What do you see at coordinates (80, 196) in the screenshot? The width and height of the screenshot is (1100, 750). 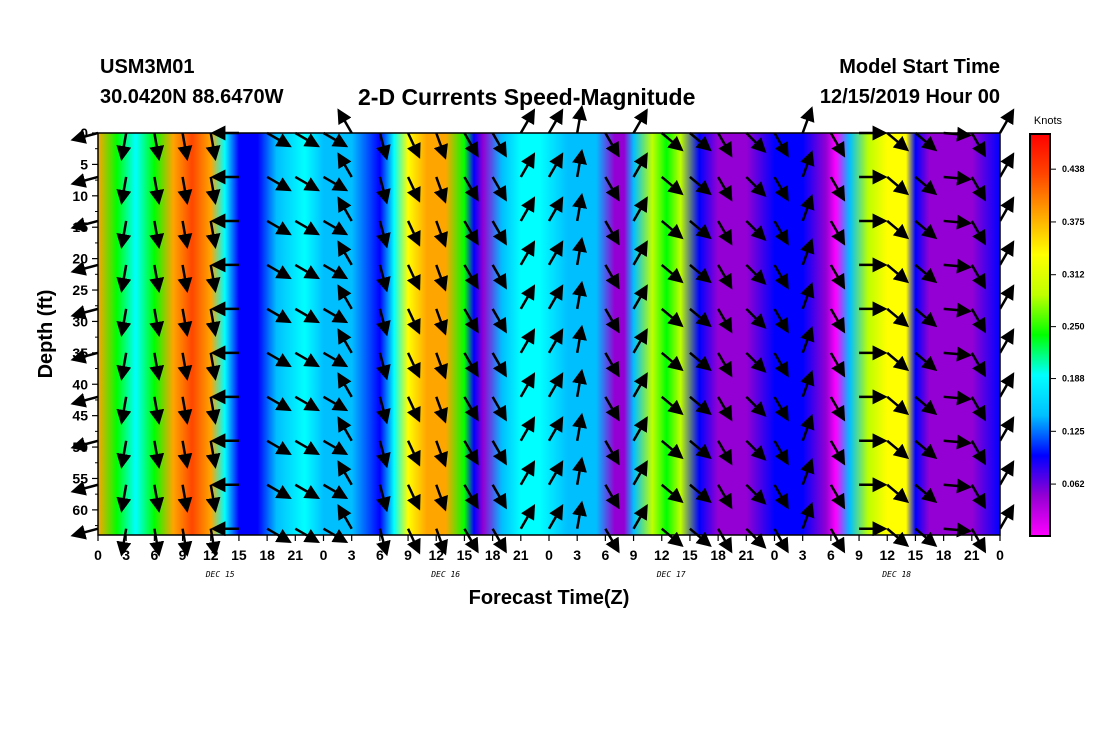 I see `y-tick-label: 10` at bounding box center [80, 196].